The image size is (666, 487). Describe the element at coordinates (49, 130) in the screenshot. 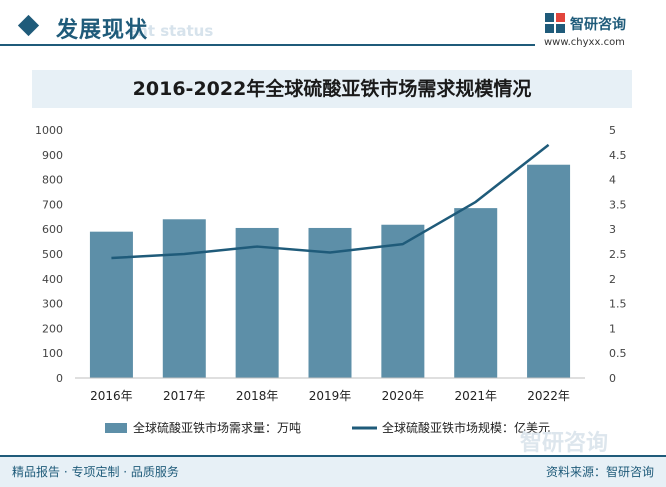

I see `y-left-tick-label: 1000` at that location.